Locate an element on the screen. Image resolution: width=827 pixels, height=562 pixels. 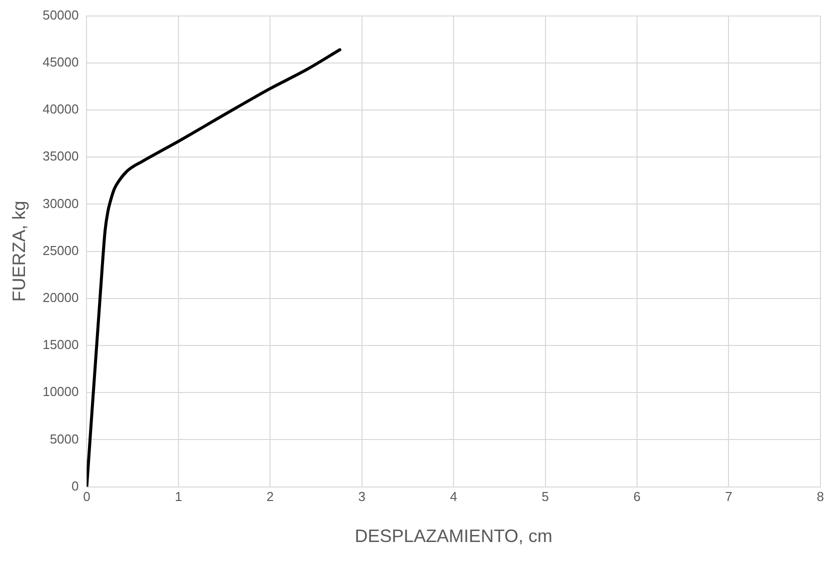
y-tick-label: 45000 is located at coordinates (60, 62).